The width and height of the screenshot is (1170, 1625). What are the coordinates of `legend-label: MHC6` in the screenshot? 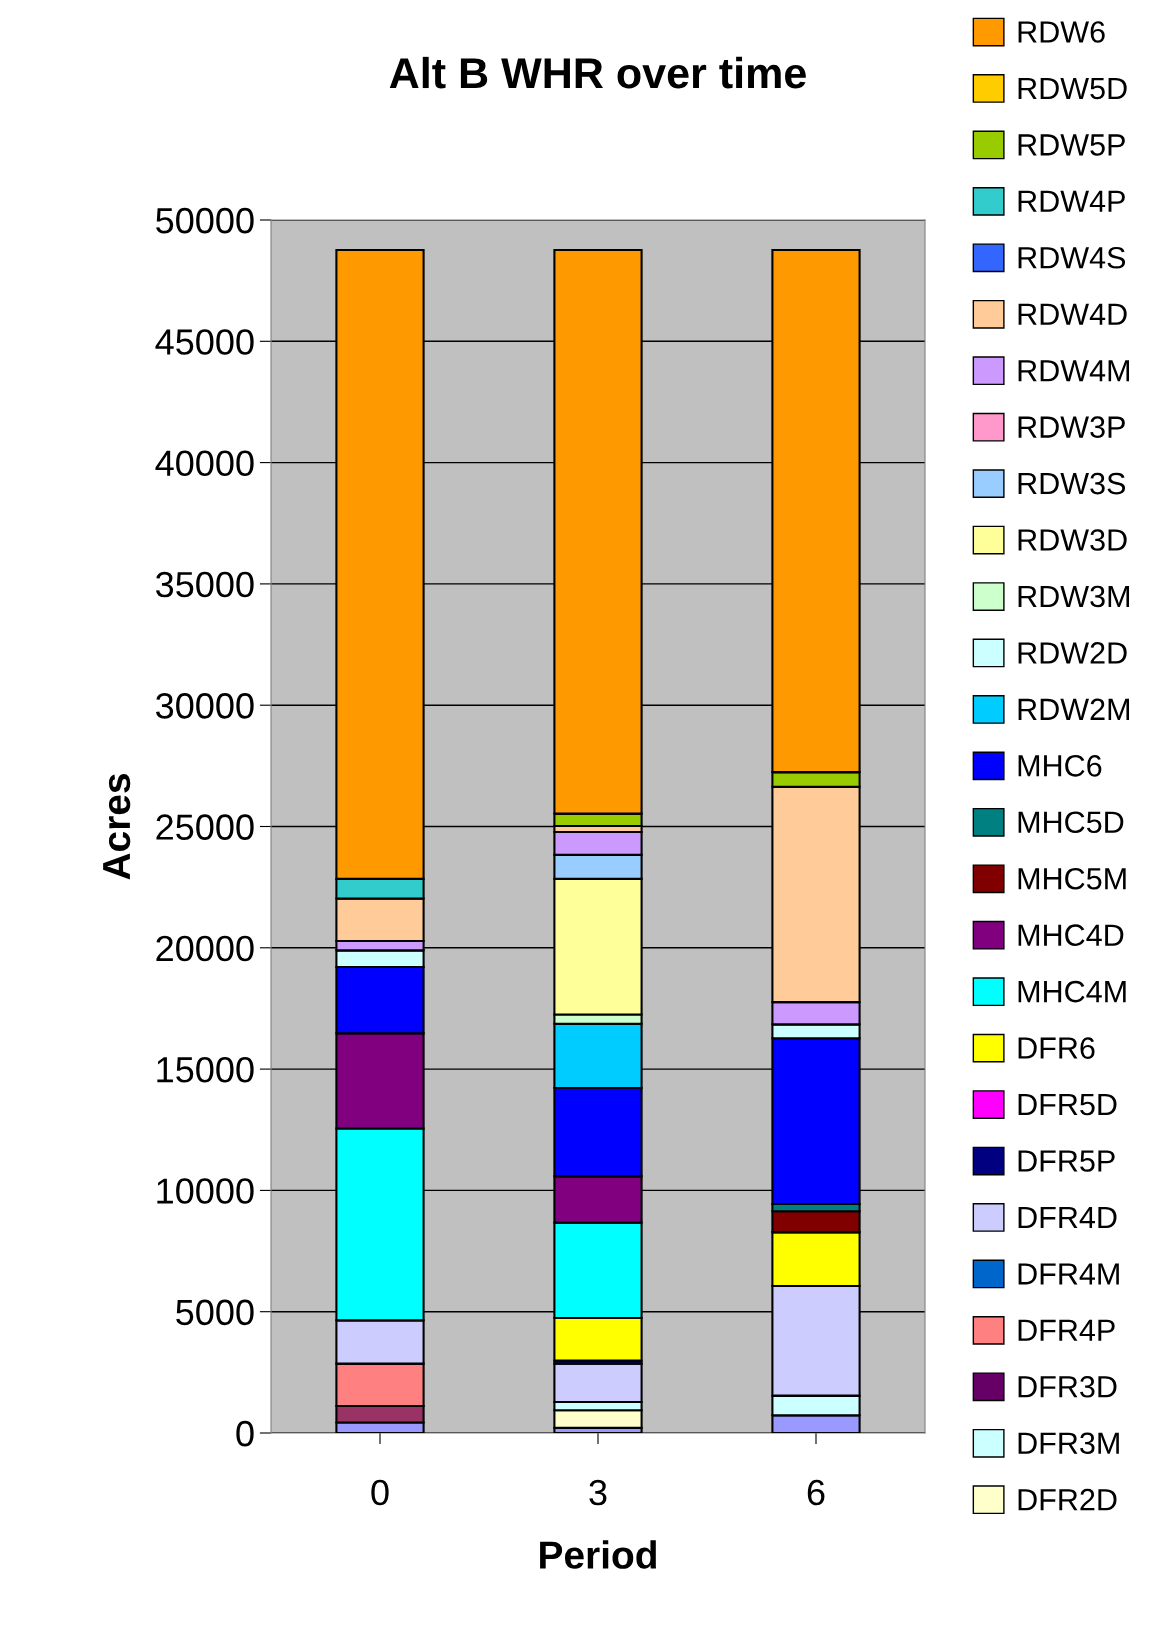 It's located at (1060, 766).